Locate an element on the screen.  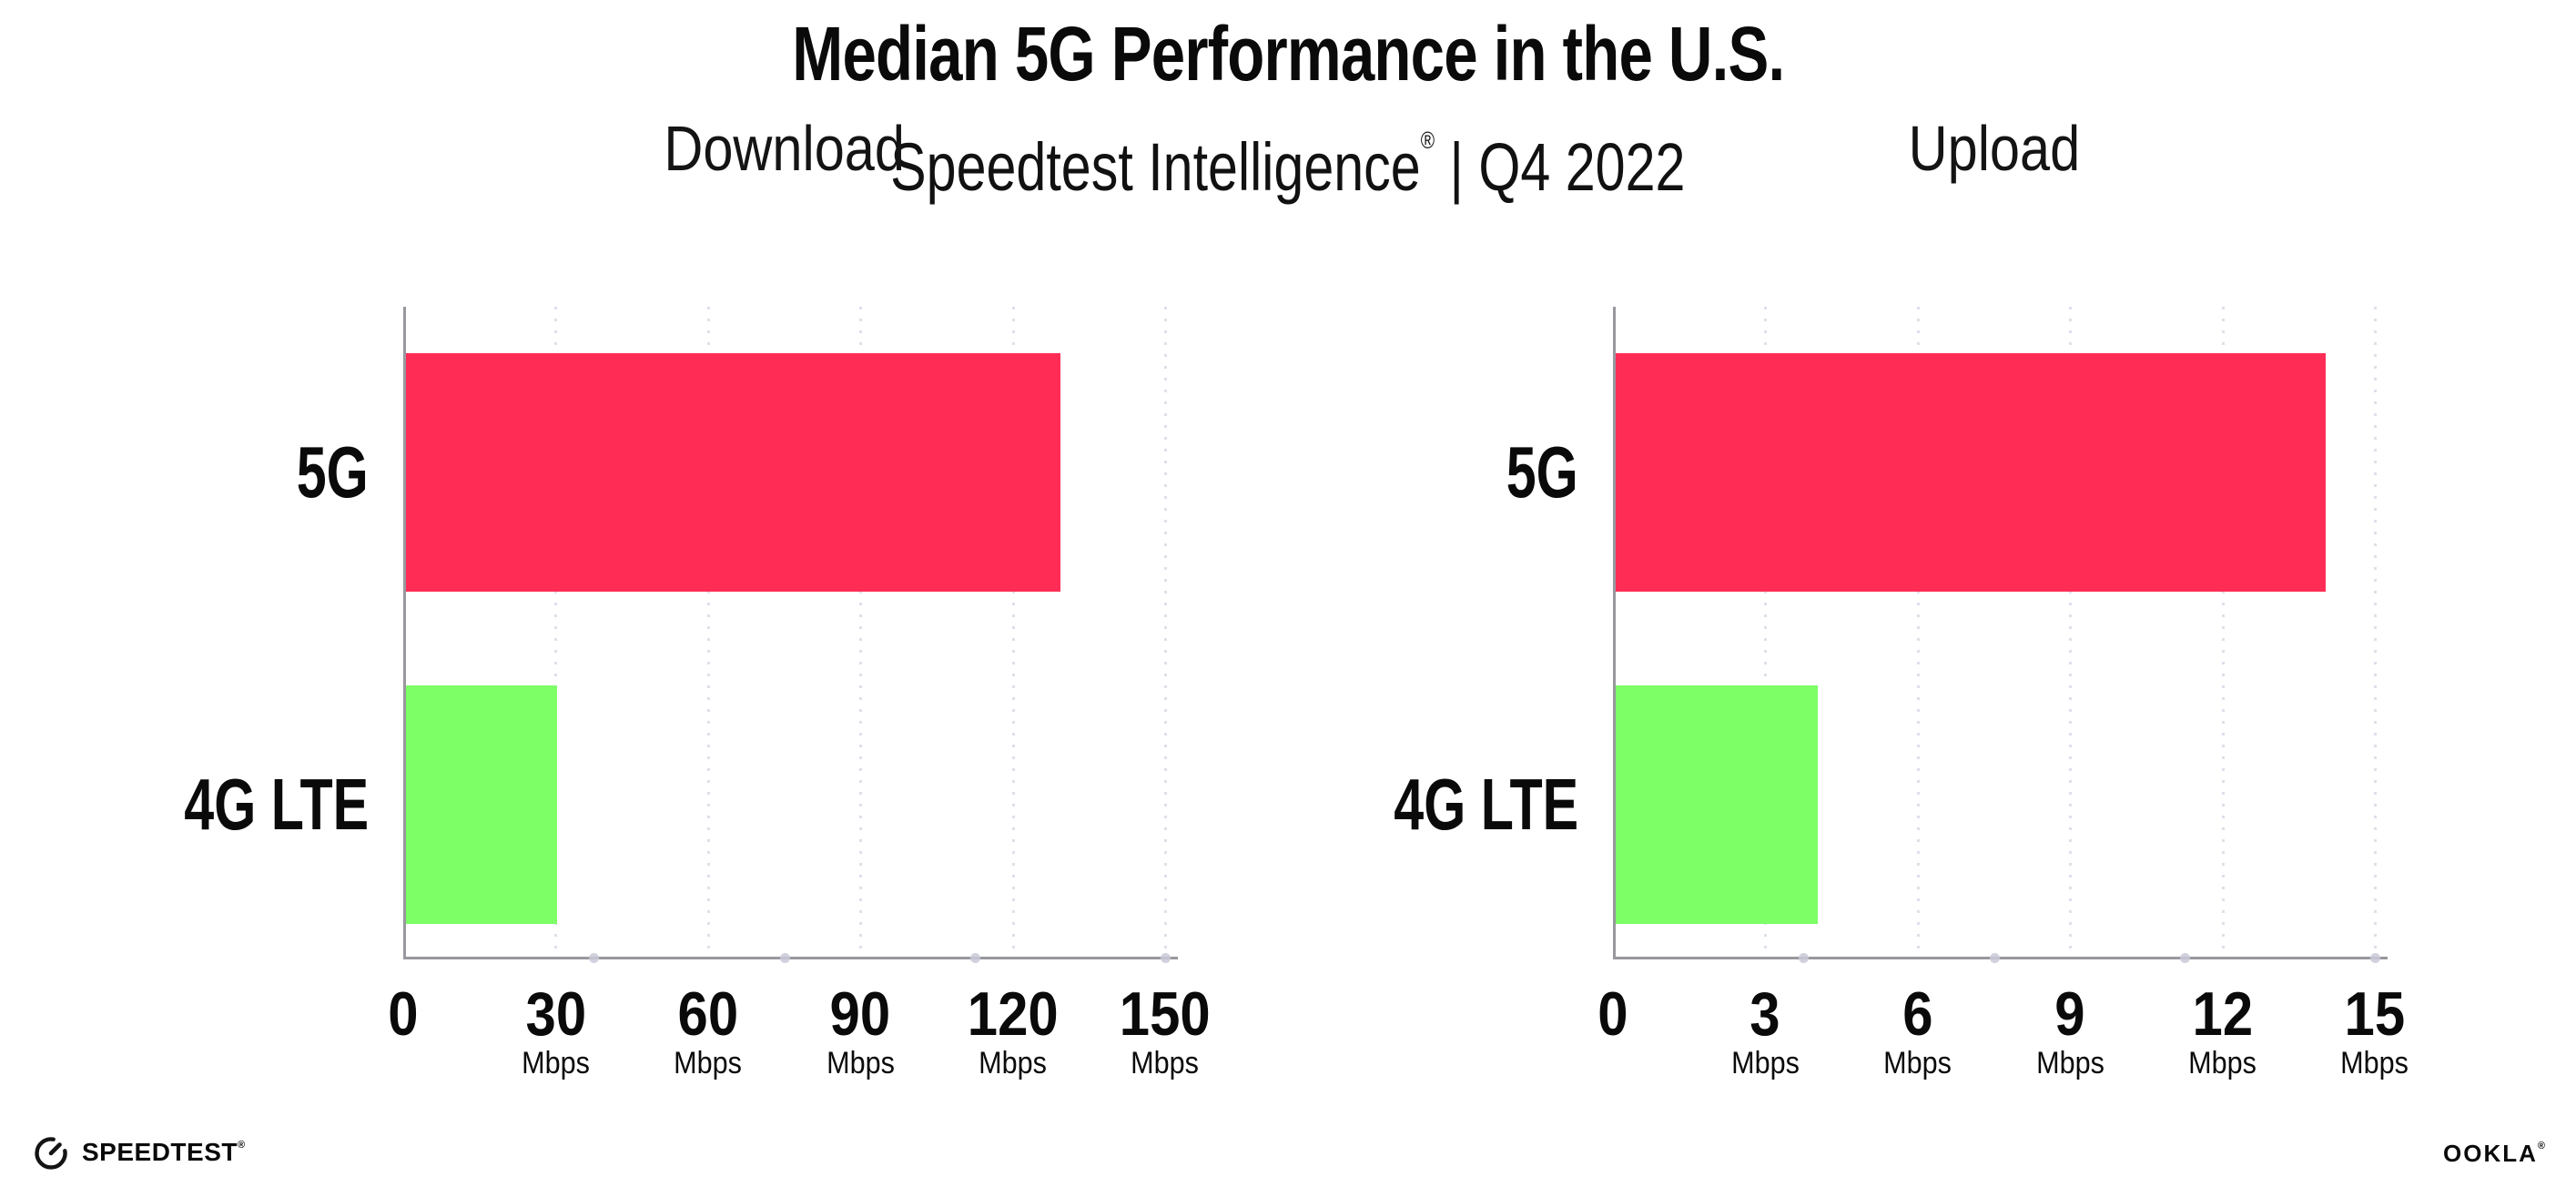
x-tick-value: 15 is located at coordinates (2375, 1014).